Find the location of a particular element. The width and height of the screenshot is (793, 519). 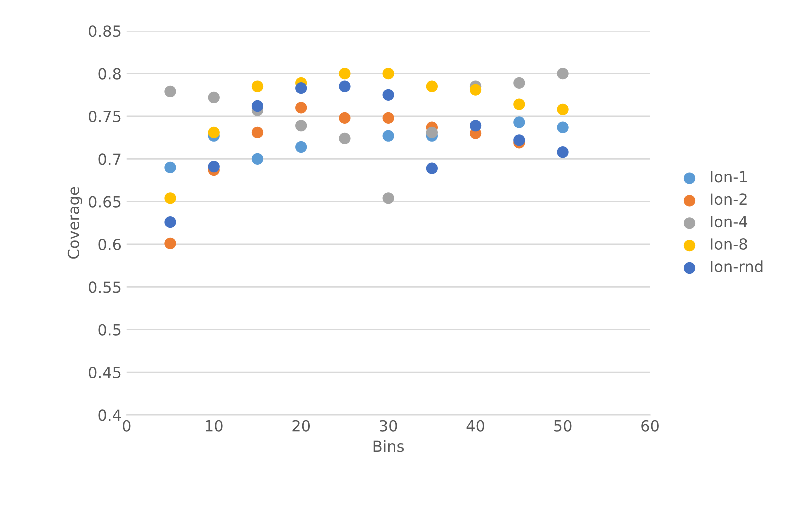

y-tick-label: 0.4 is located at coordinates (110, 416).